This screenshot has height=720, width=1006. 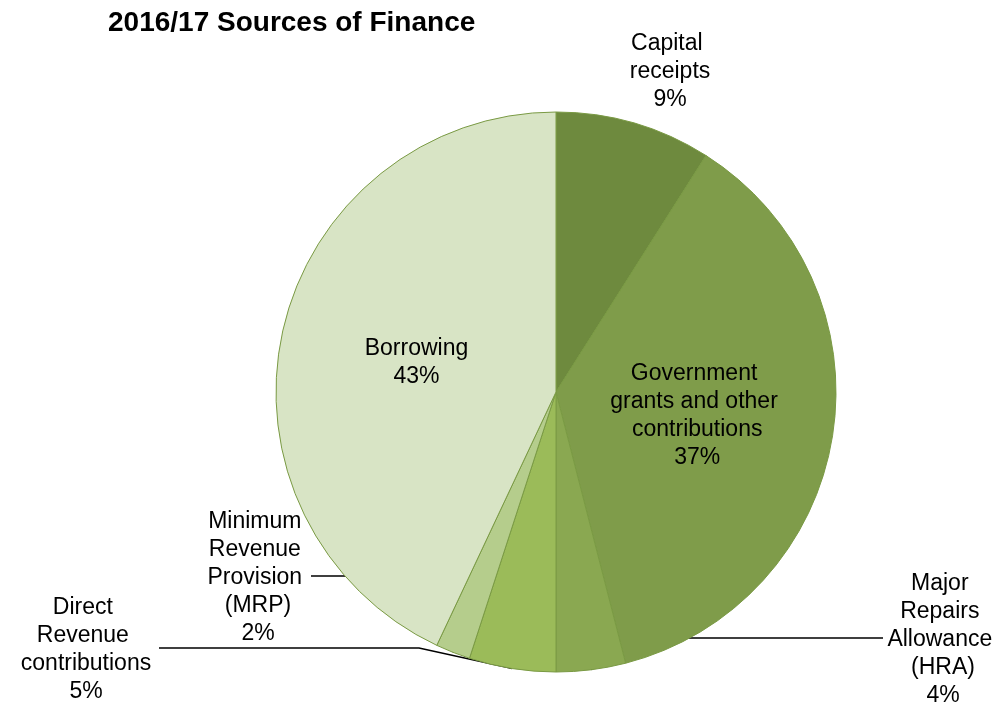 I want to click on slice-label: Major Repairs Allowance (HRA), so click(x=943, y=624).